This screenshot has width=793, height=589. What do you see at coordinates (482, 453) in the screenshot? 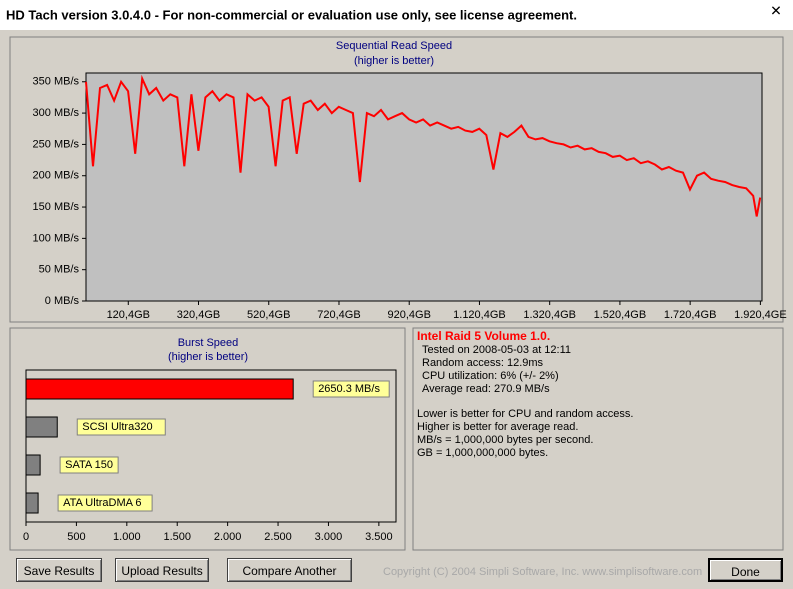
I see `info-note: GB = 1,000,000,000 bytes.` at bounding box center [482, 453].